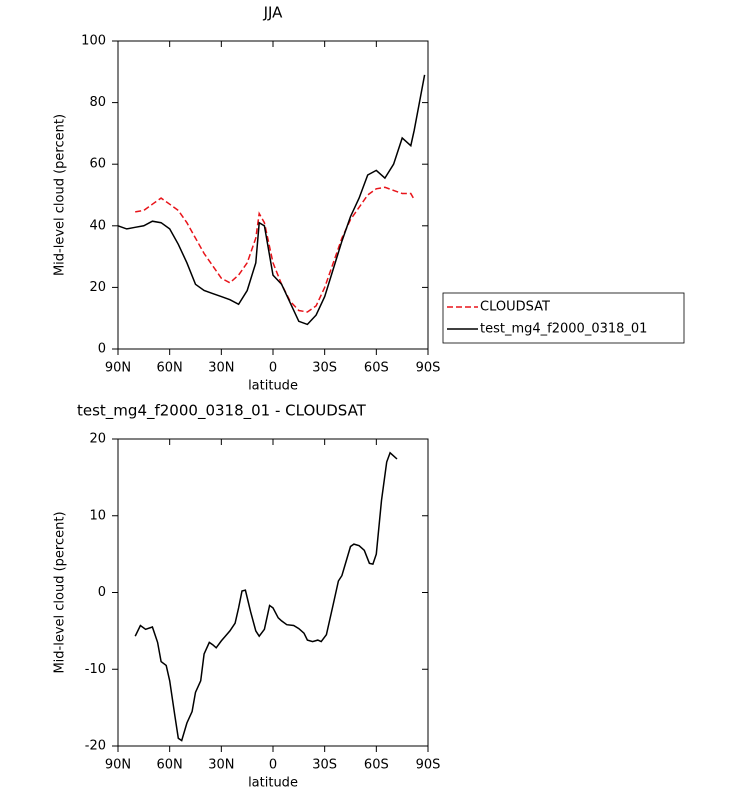 The height and width of the screenshot is (805, 732). Describe the element at coordinates (515, 307) in the screenshot. I see `legend-label: CLOUDSAT` at that location.